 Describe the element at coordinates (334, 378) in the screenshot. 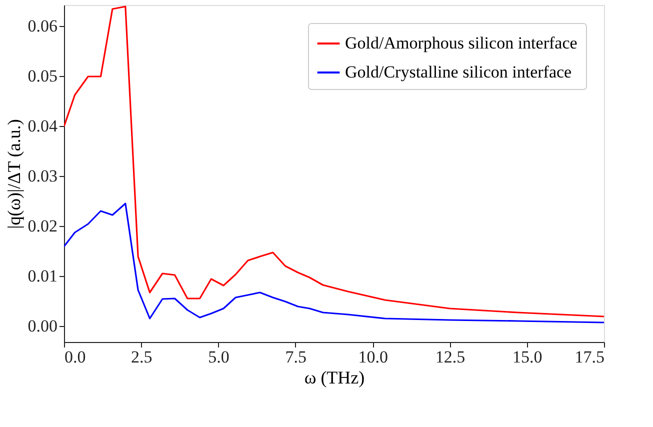

I see `x-axis-title: ω (THz)` at that location.